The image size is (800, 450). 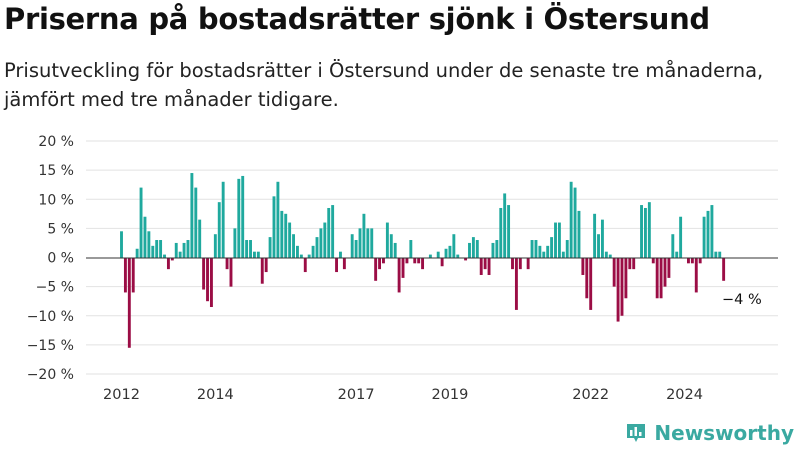 What do you see at coordinates (55, 288) in the screenshot?
I see `y-tick-label: −5 %` at bounding box center [55, 288].